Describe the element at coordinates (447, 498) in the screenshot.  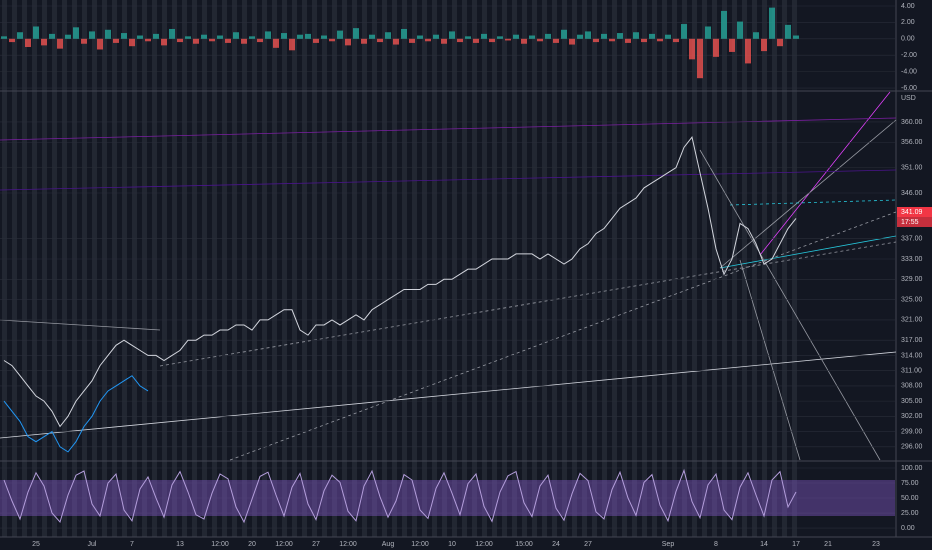
I see `band` at that location.